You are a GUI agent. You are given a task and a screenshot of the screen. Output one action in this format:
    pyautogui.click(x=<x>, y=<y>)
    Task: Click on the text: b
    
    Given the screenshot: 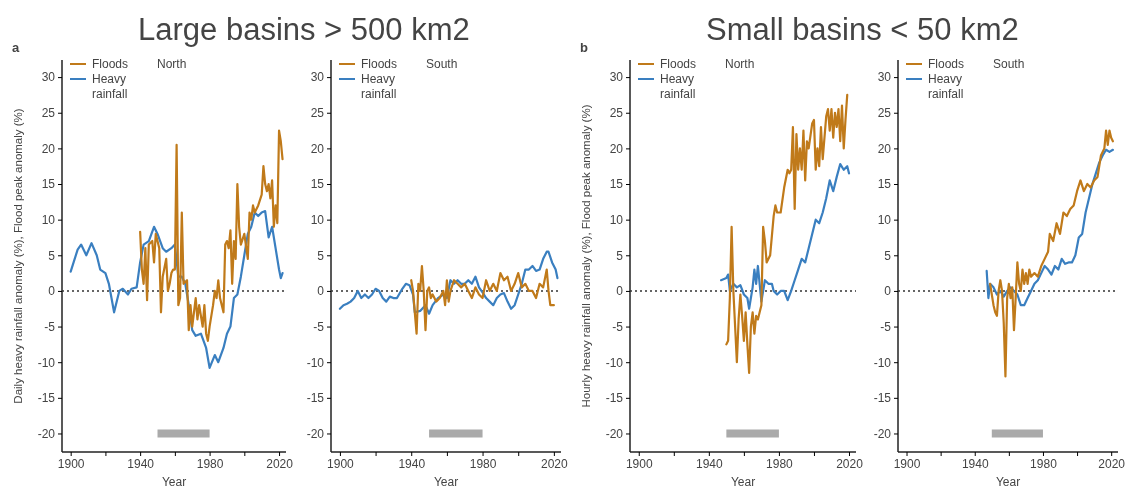 What is the action you would take?
    pyautogui.click(x=584, y=47)
    